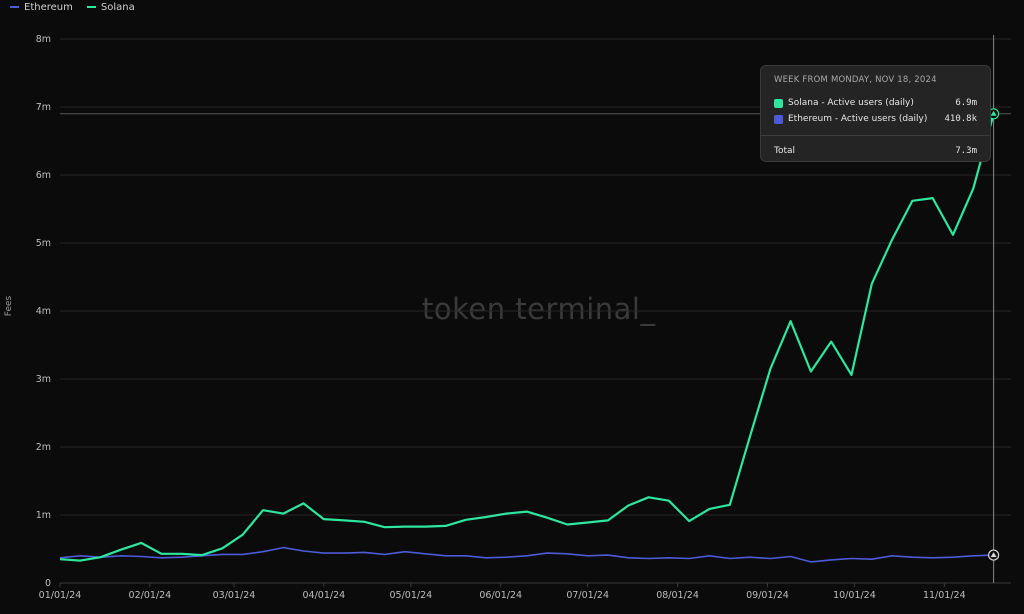  Describe the element at coordinates (966, 151) in the screenshot. I see `tooltip-total-value: 7.3m` at that location.